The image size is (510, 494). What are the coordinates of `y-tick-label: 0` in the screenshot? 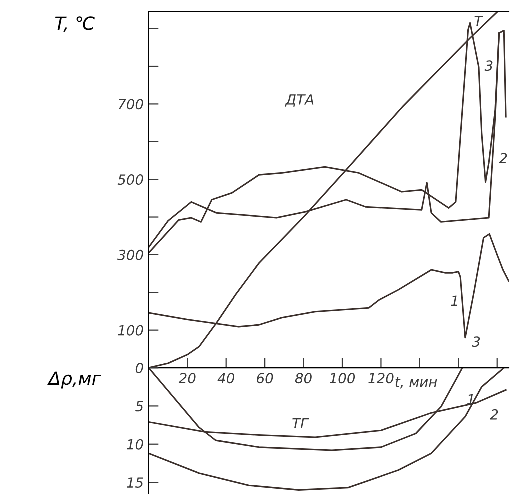 It's located at (140, 368).